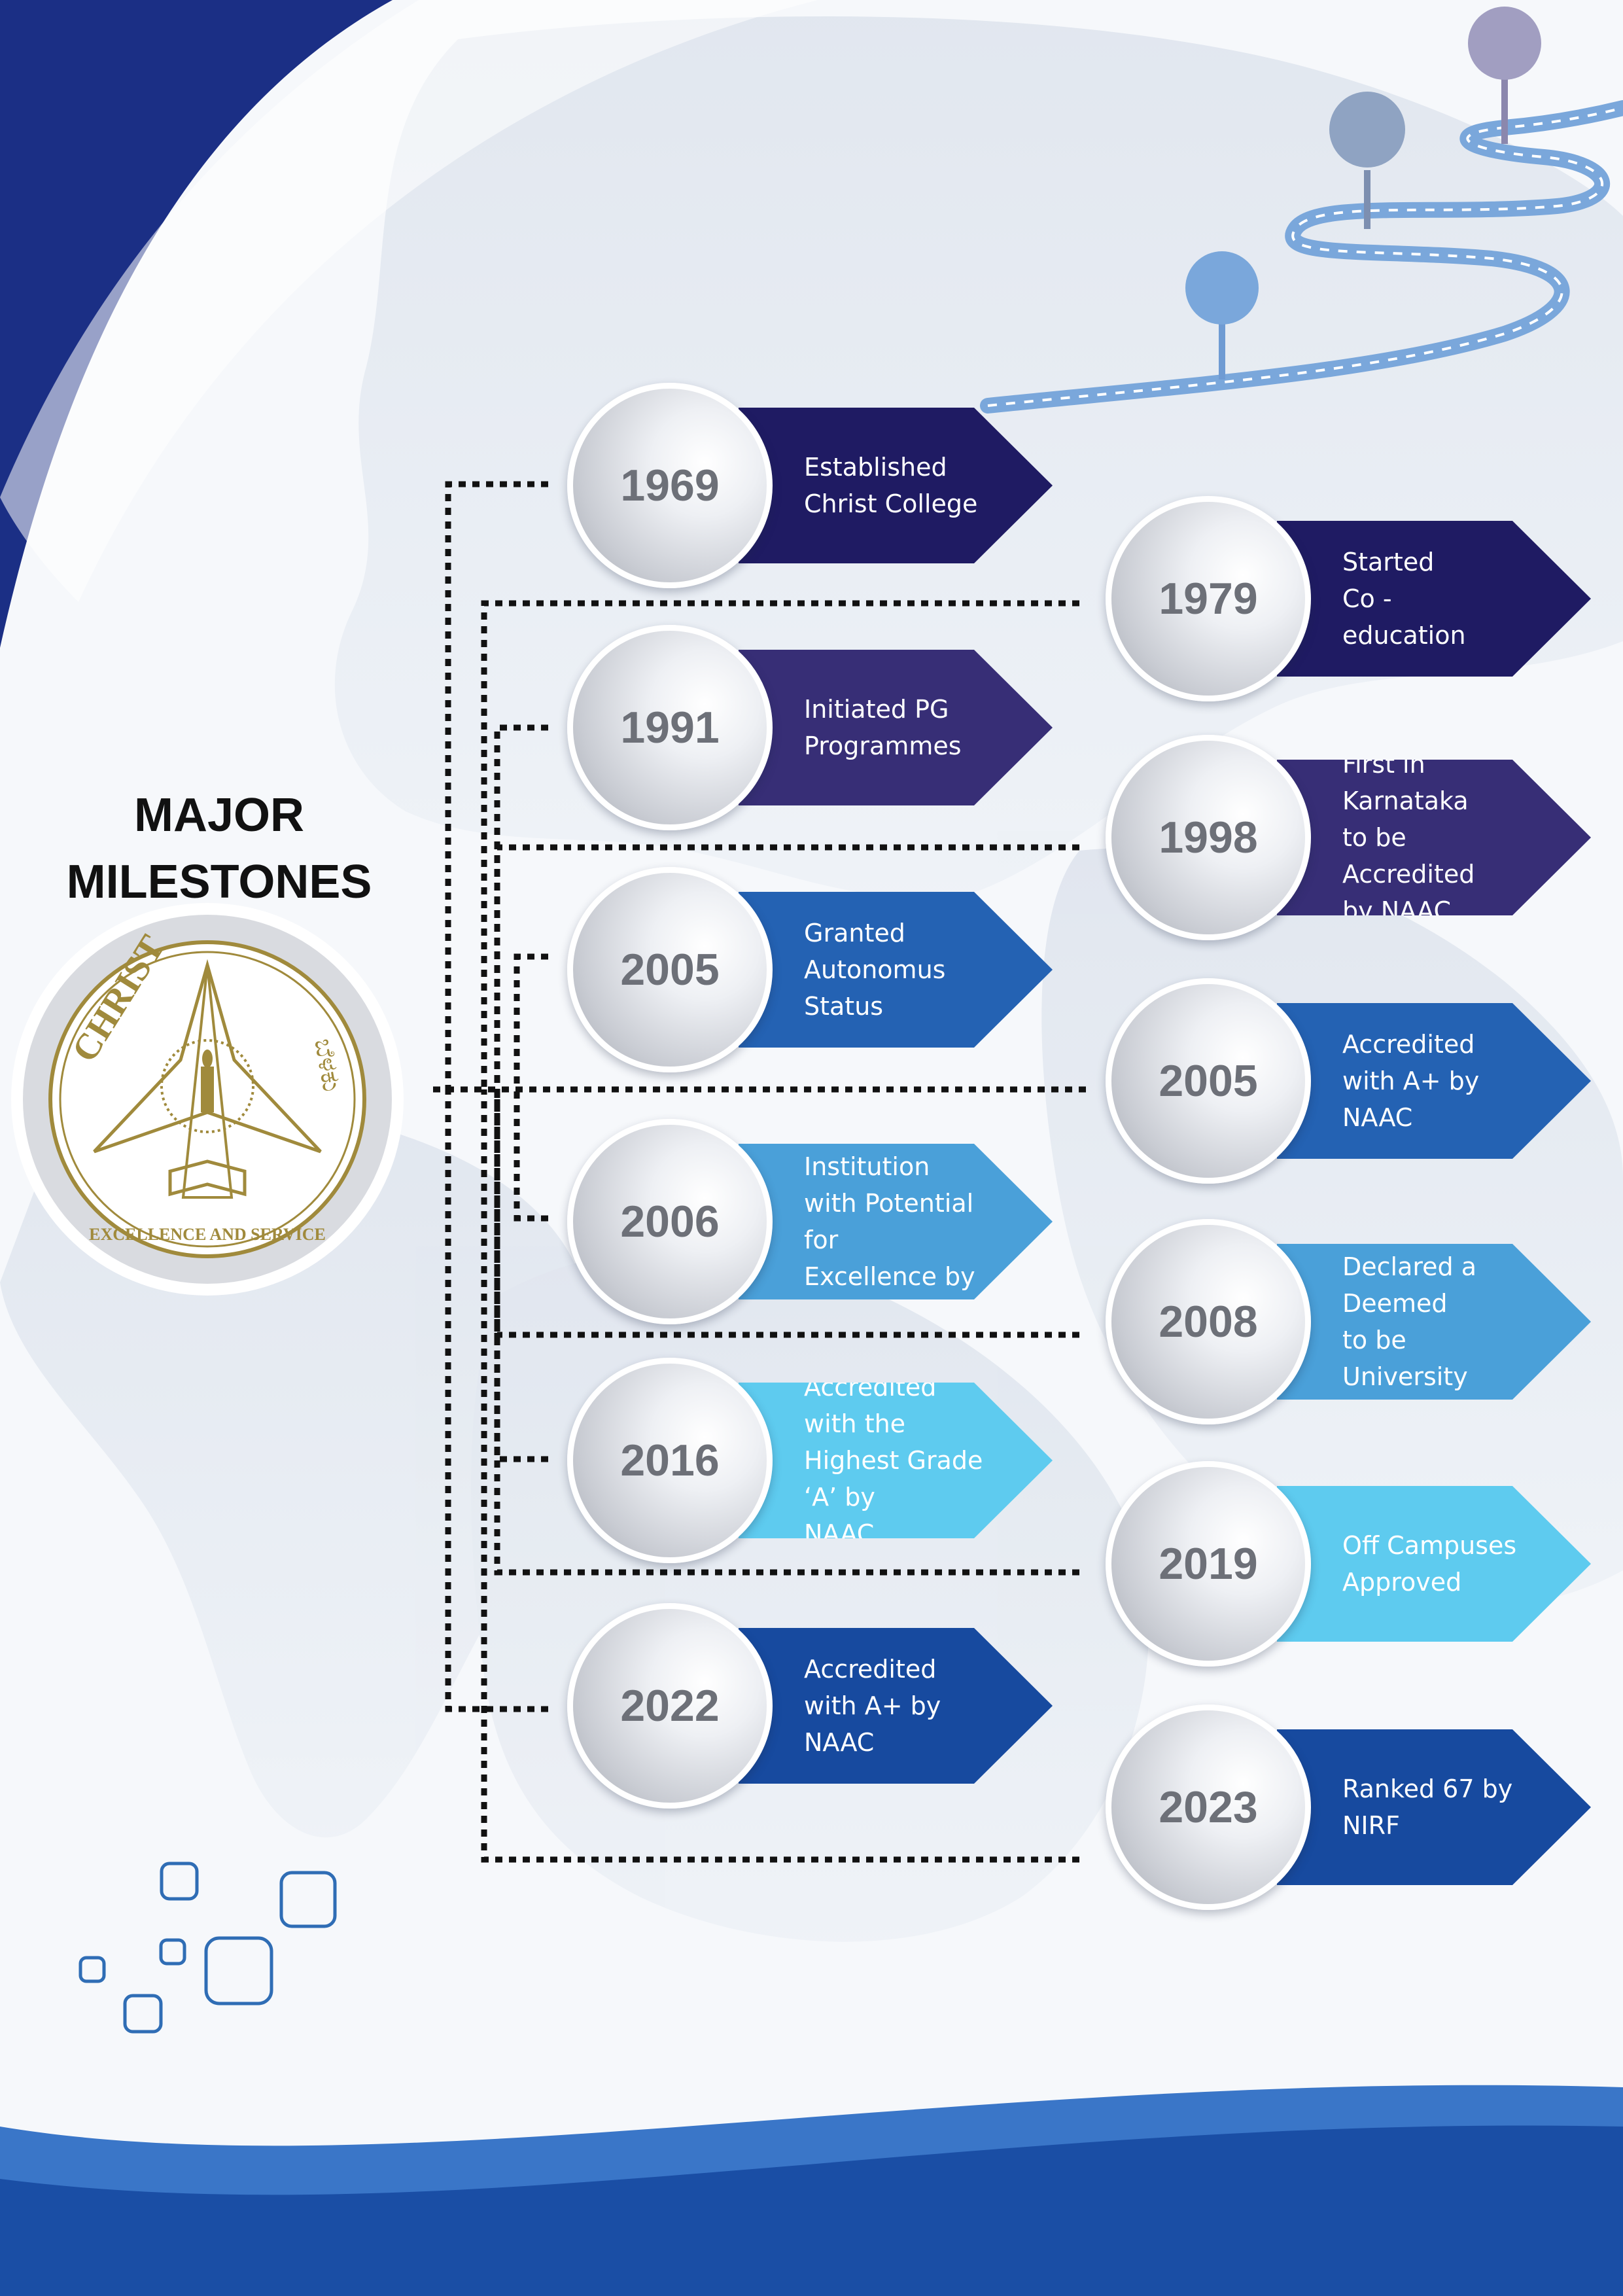  I want to click on milestone-year: 2016, so click(670, 1460).